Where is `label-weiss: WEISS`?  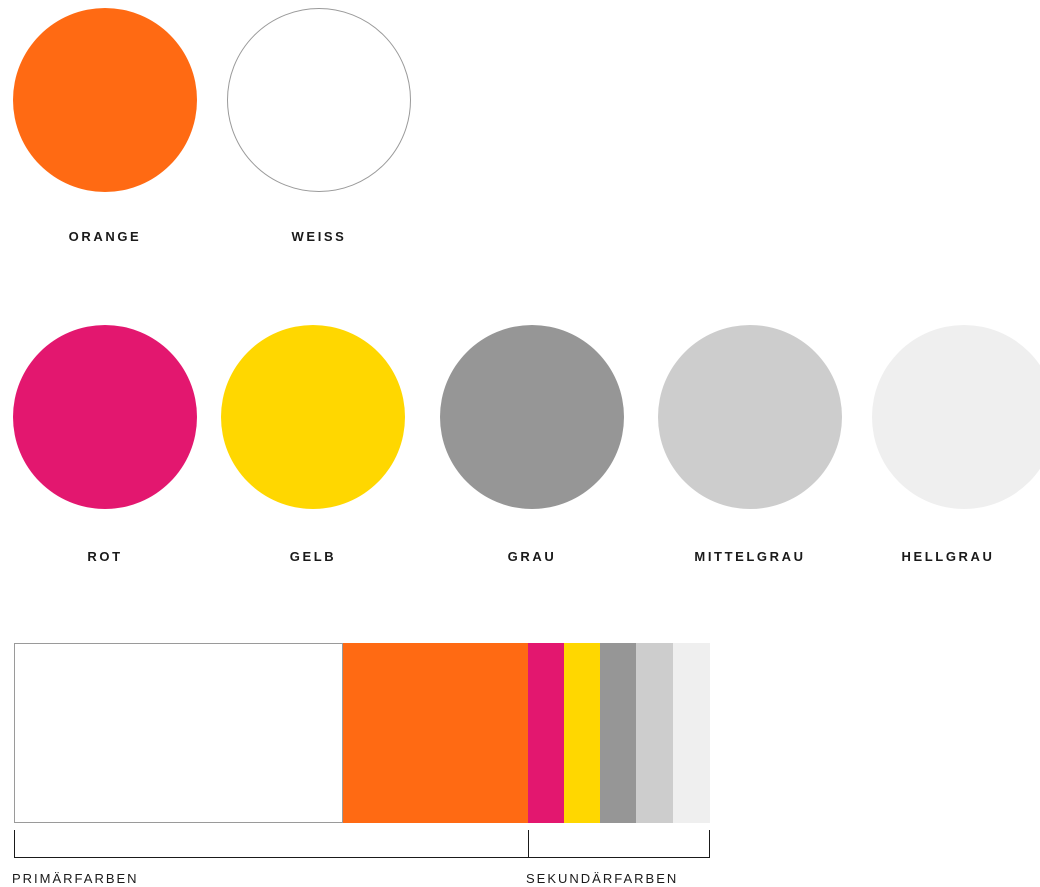
label-weiss: WEISS is located at coordinates (319, 236).